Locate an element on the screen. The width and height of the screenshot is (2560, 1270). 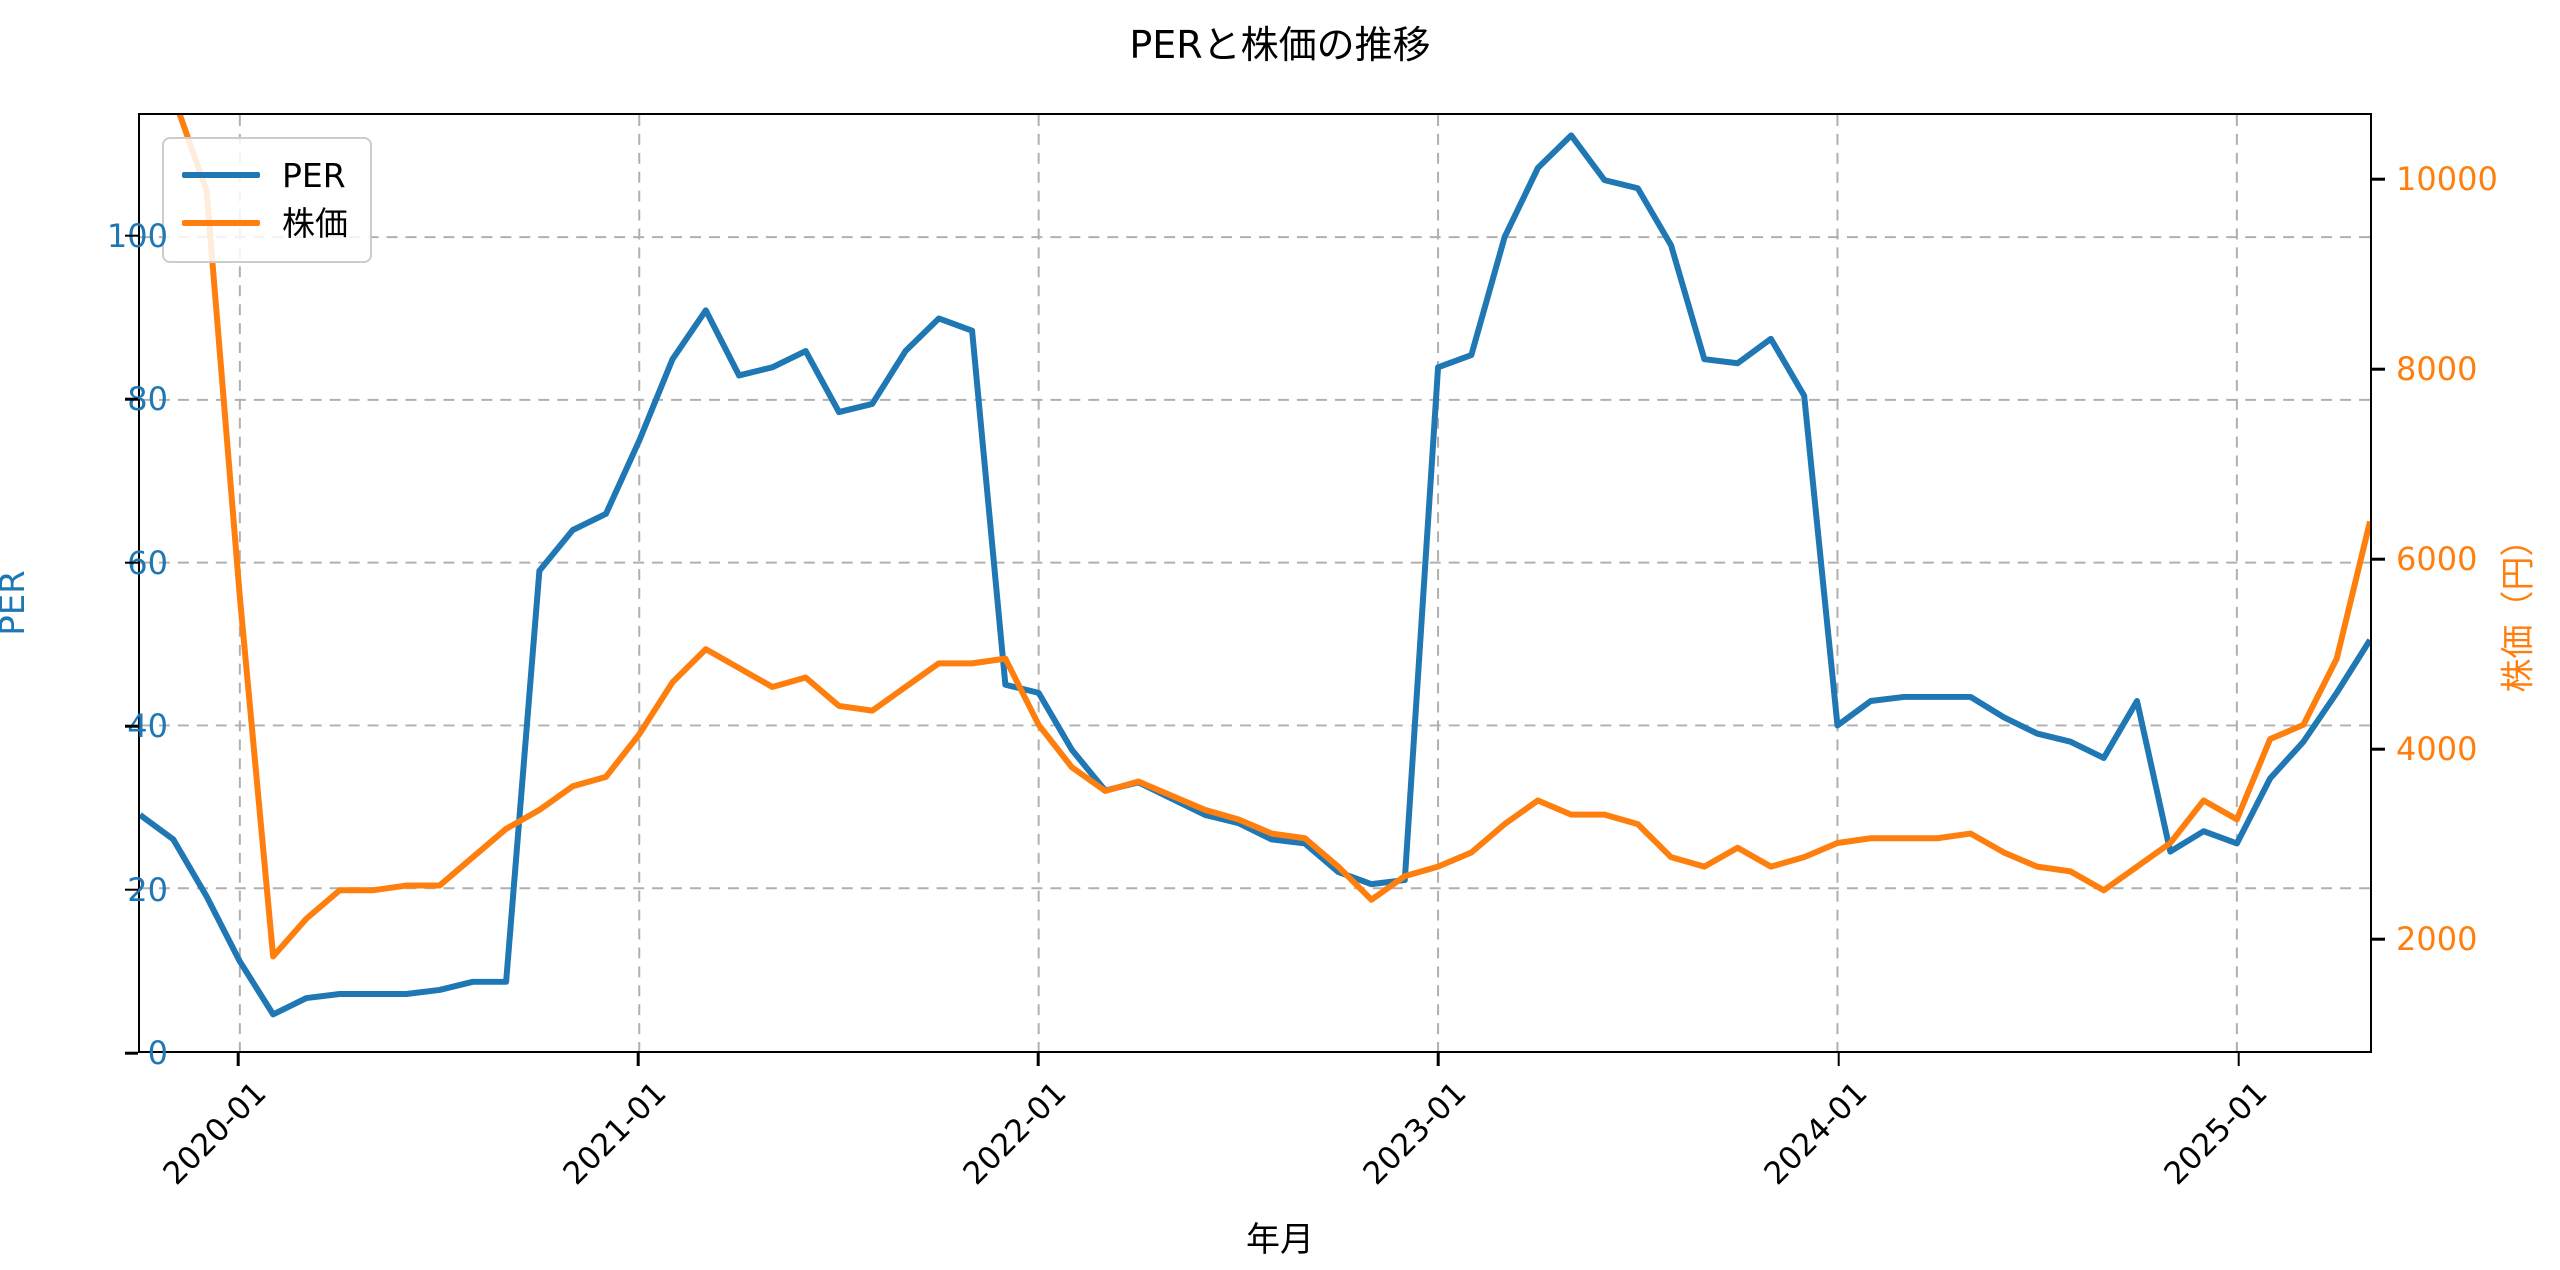
y-tick-label-right: 6000 is located at coordinates (2437, 559).